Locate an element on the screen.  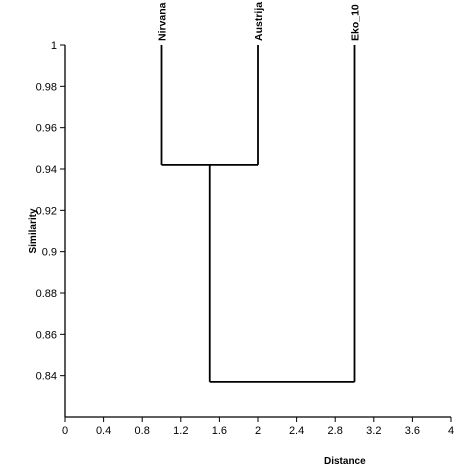
x-tick-label: 2.4 is located at coordinates (296, 431).